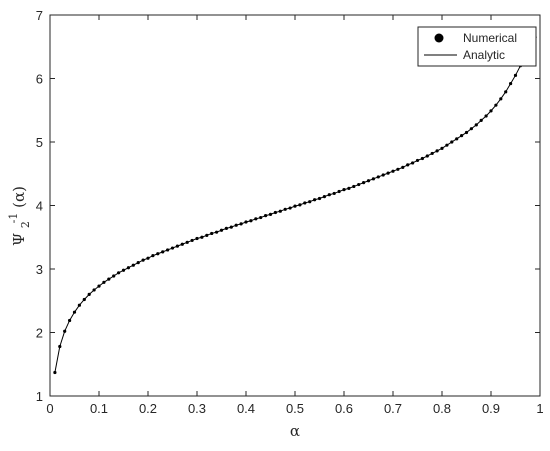 The width and height of the screenshot is (550, 451). I want to click on y-axis-label: Ψ 2 -1 (α), so click(18, 216).